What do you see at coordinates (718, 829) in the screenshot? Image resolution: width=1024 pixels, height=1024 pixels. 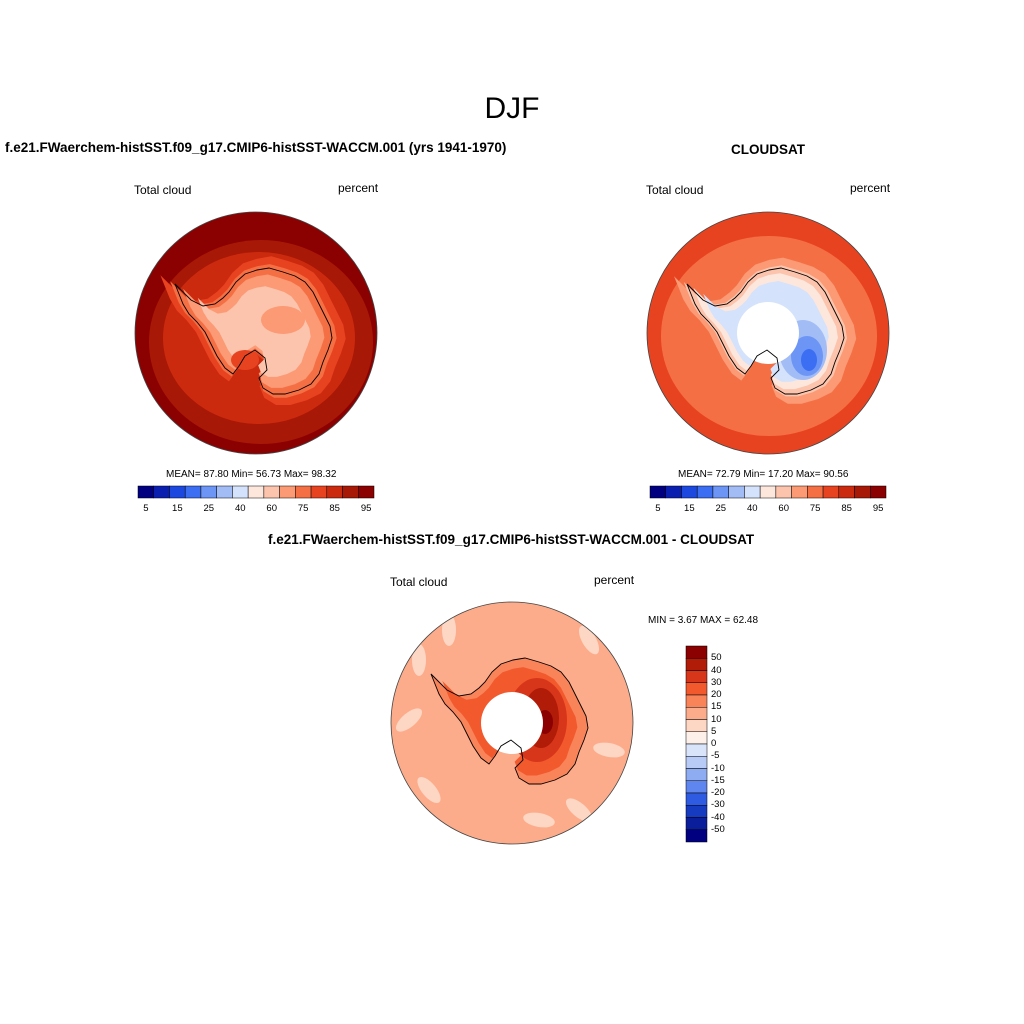 I see `colorbar-tick-label: -50` at bounding box center [718, 829].